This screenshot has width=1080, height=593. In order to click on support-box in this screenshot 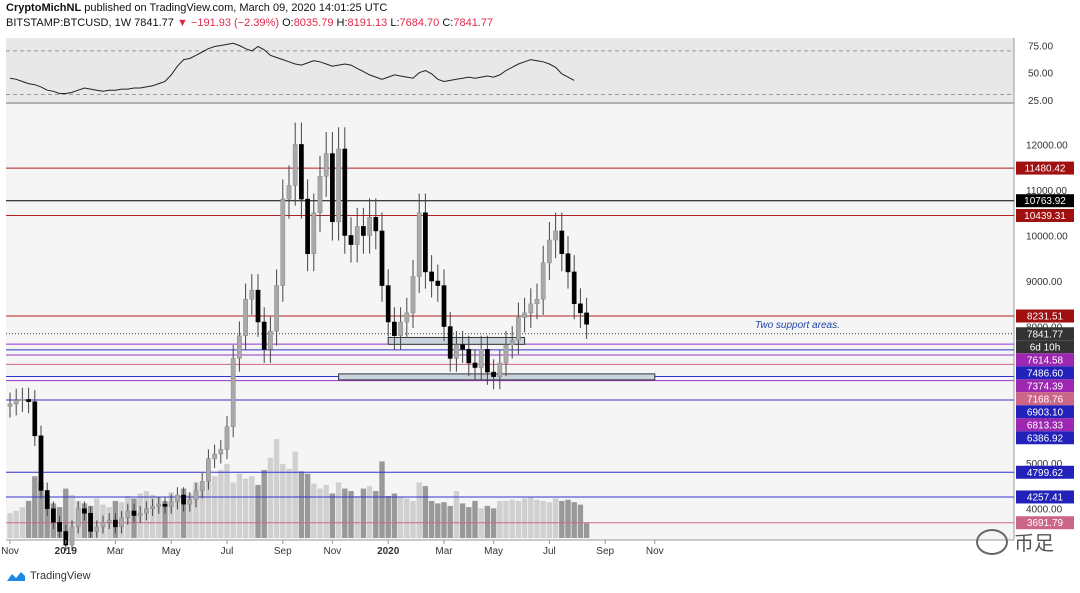, I will do `click(497, 377)`.